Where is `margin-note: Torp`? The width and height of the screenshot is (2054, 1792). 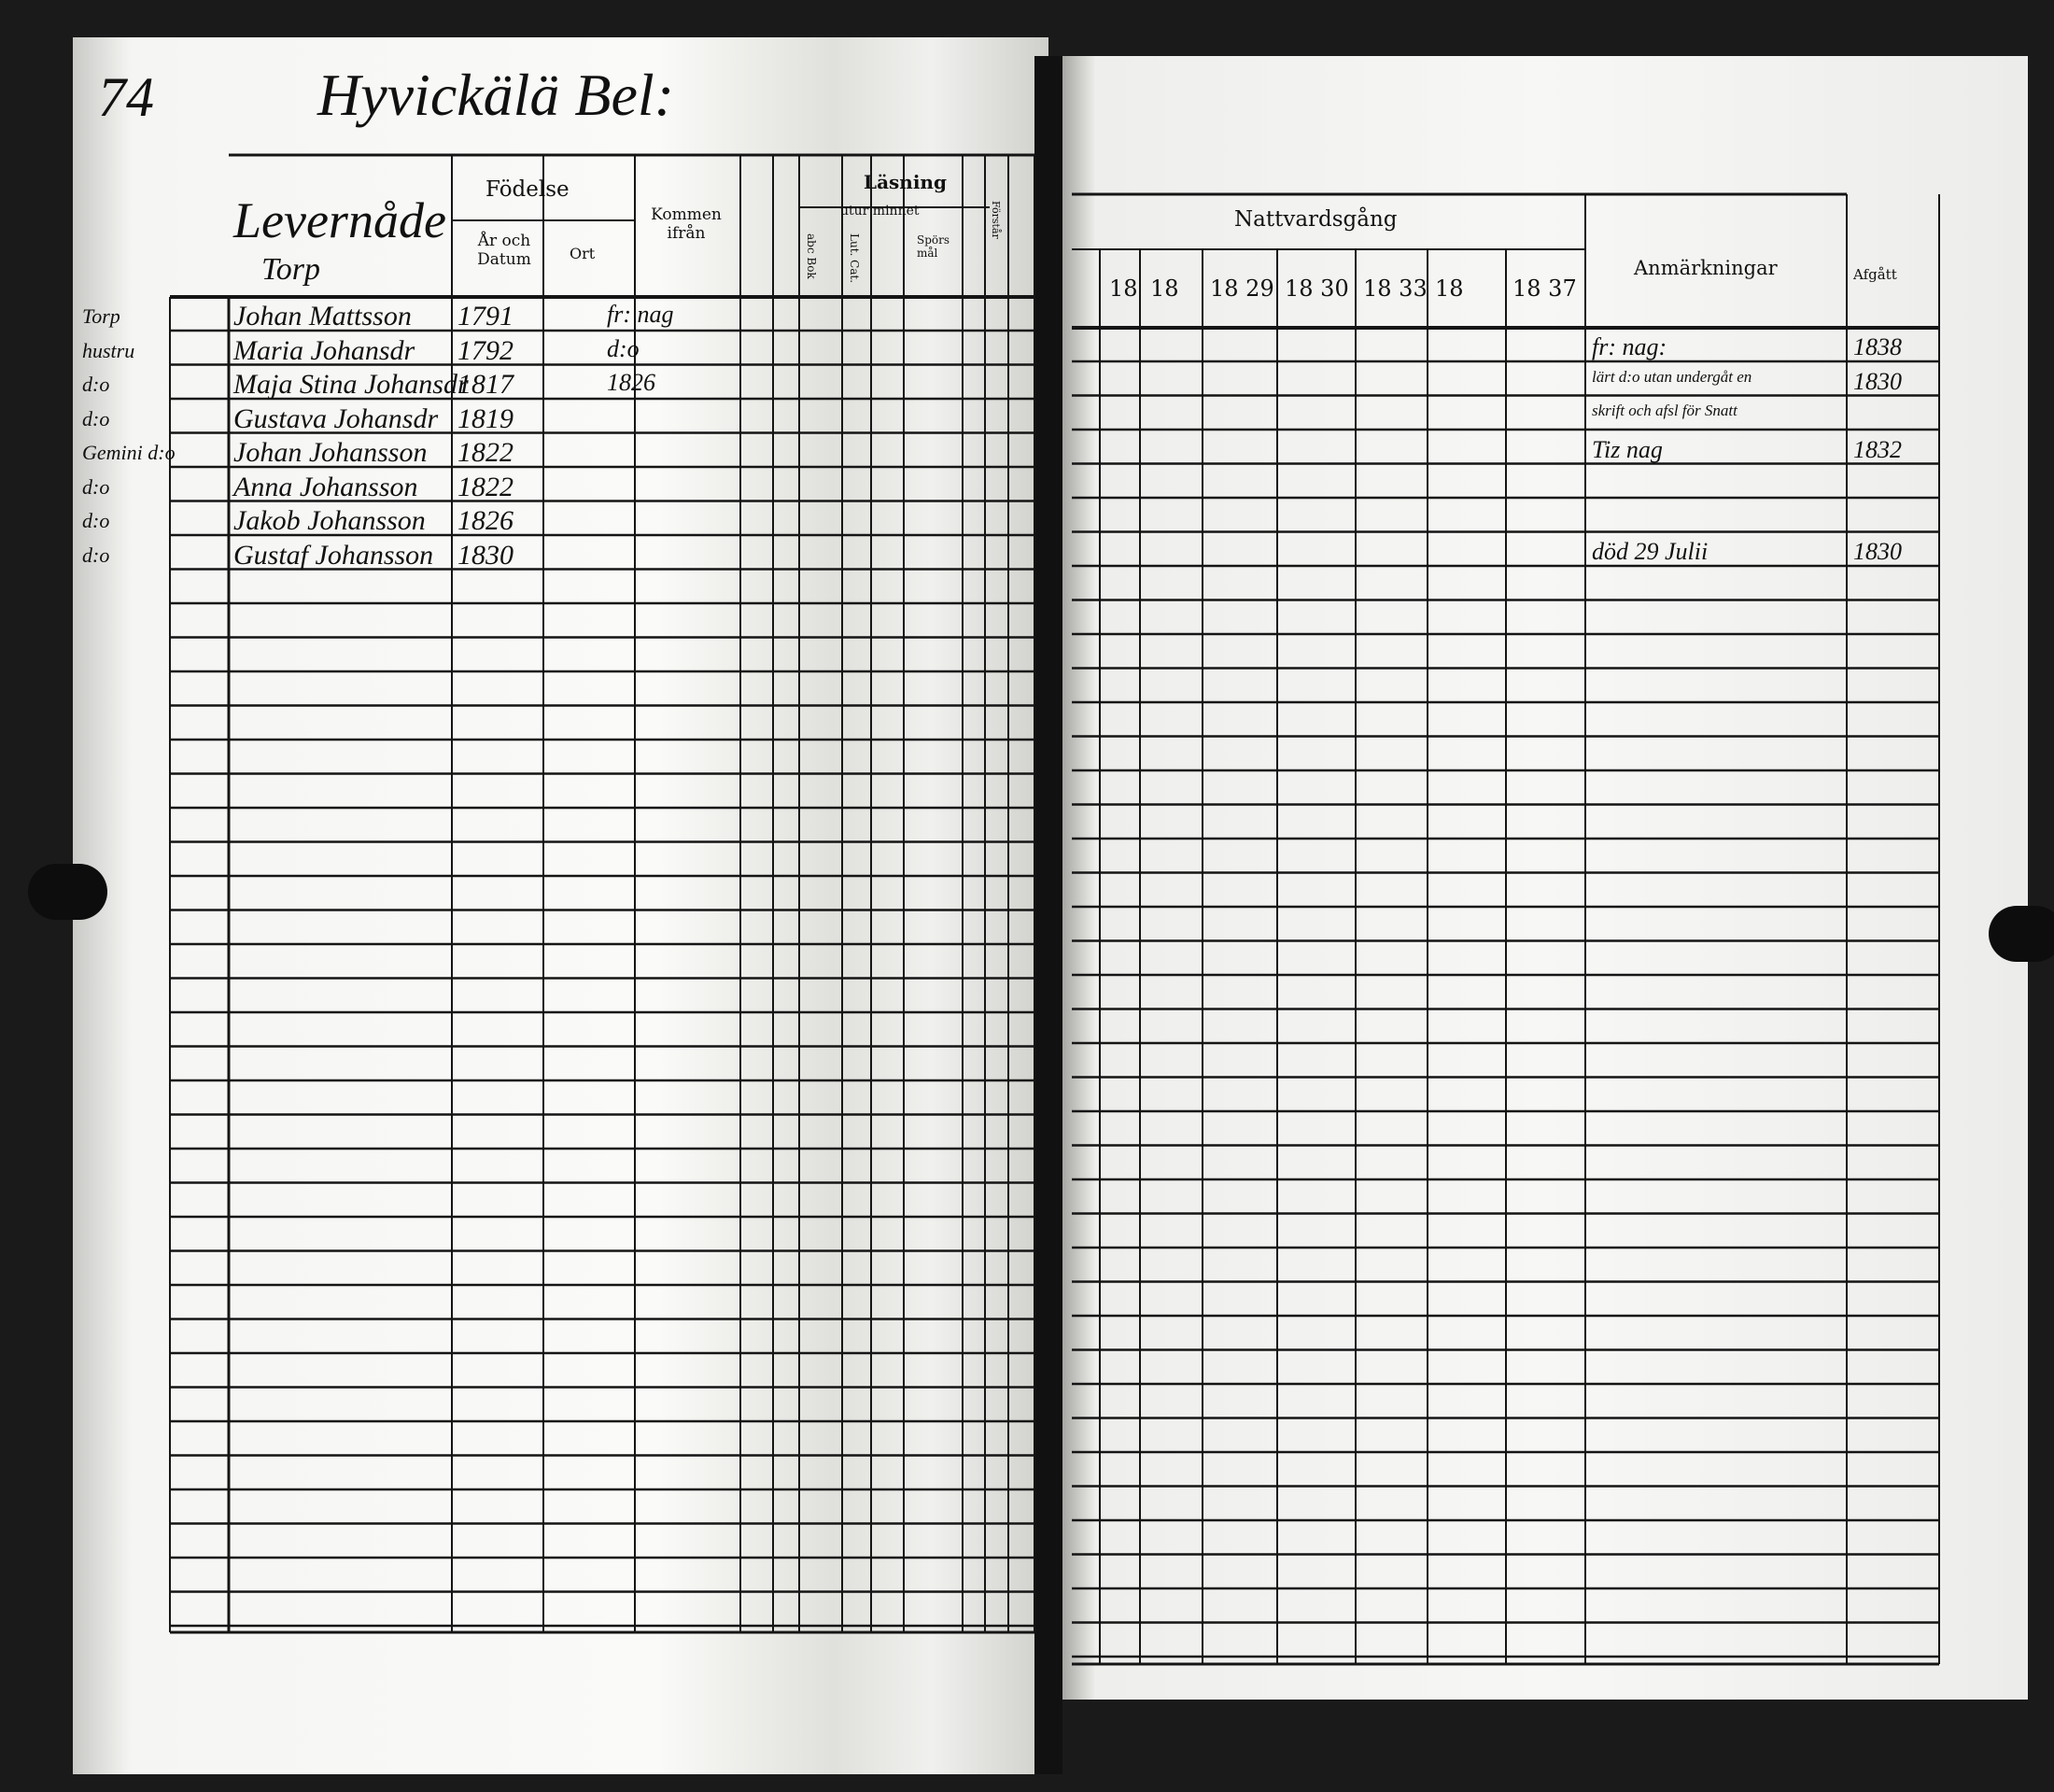
margin-note: Torp is located at coordinates (101, 316).